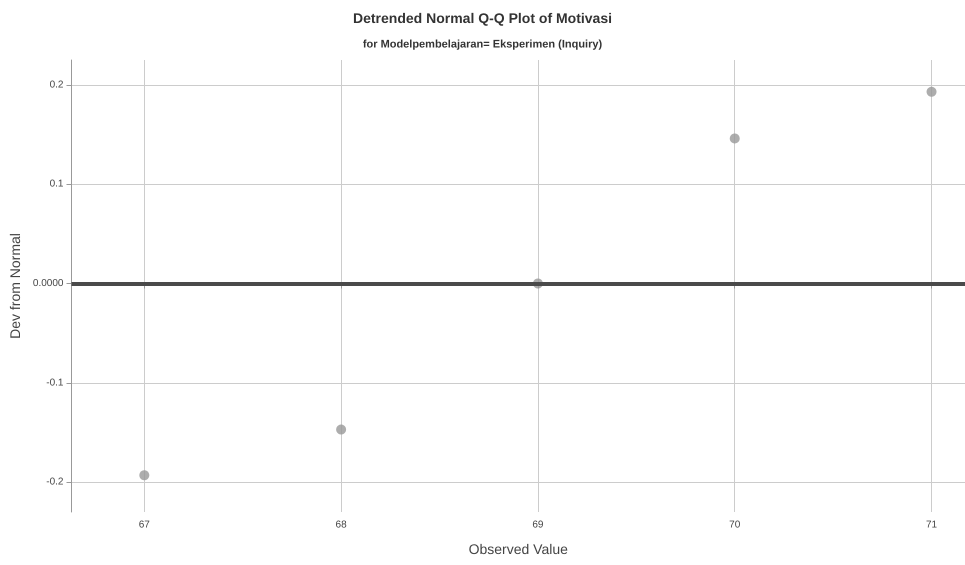 Image resolution: width=965 pixels, height=565 pixels. What do you see at coordinates (15, 286) in the screenshot?
I see `y-axis-title: Dev from Normal` at bounding box center [15, 286].